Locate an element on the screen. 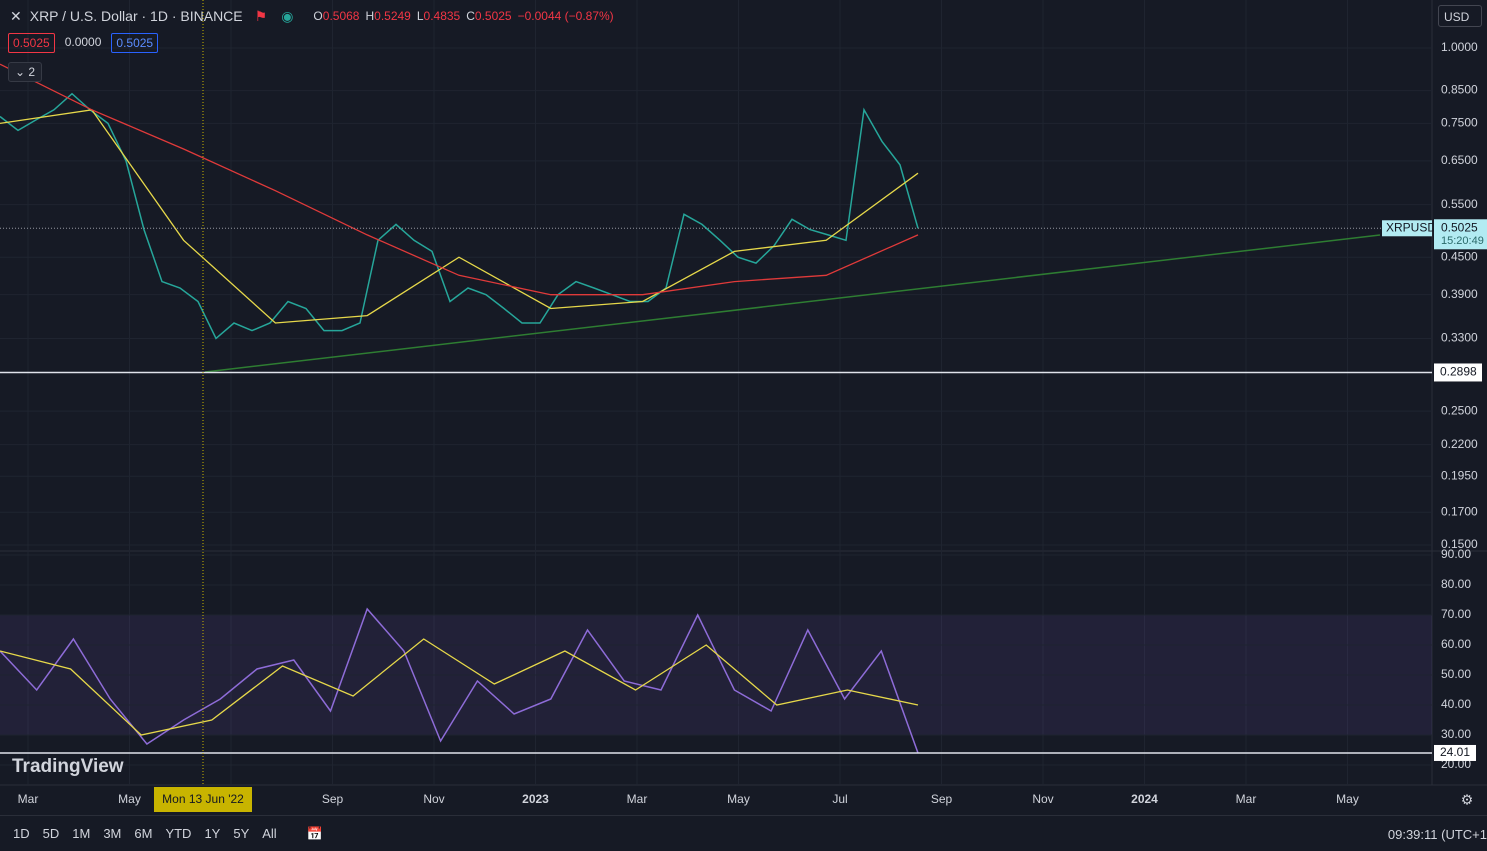 This screenshot has height=851, width=1487. range-button: 6M is located at coordinates (143, 833).